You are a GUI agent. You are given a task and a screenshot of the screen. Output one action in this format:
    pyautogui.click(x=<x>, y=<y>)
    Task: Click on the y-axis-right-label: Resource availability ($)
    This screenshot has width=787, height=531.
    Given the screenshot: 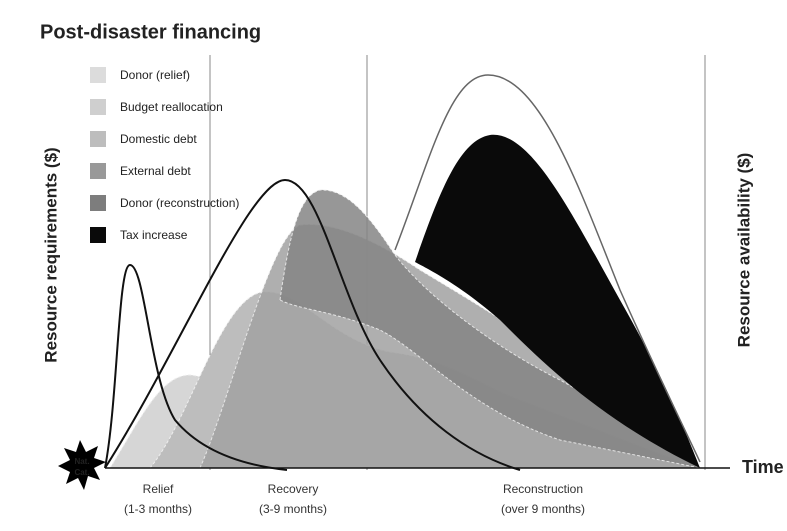 What is the action you would take?
    pyautogui.click(x=743, y=250)
    